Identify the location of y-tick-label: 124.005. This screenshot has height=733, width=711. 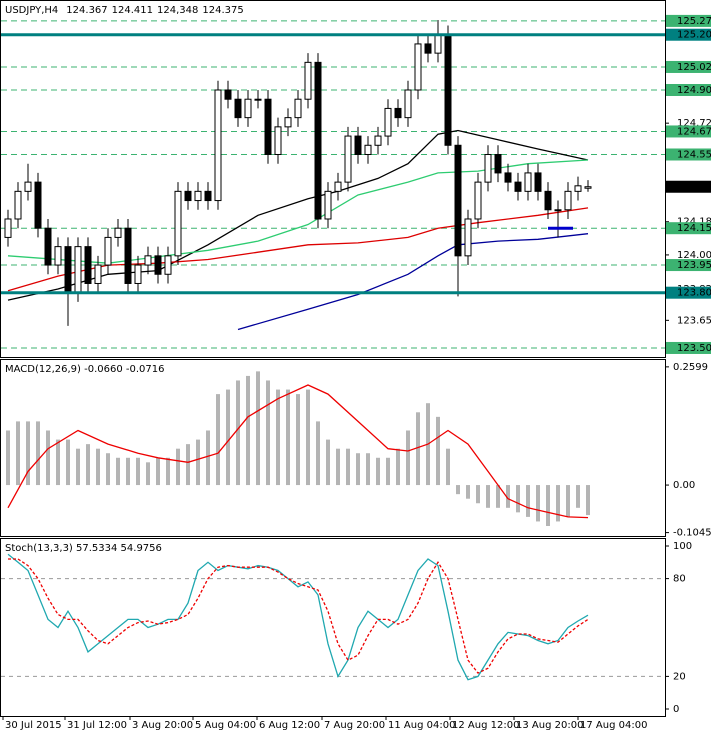
(694, 255).